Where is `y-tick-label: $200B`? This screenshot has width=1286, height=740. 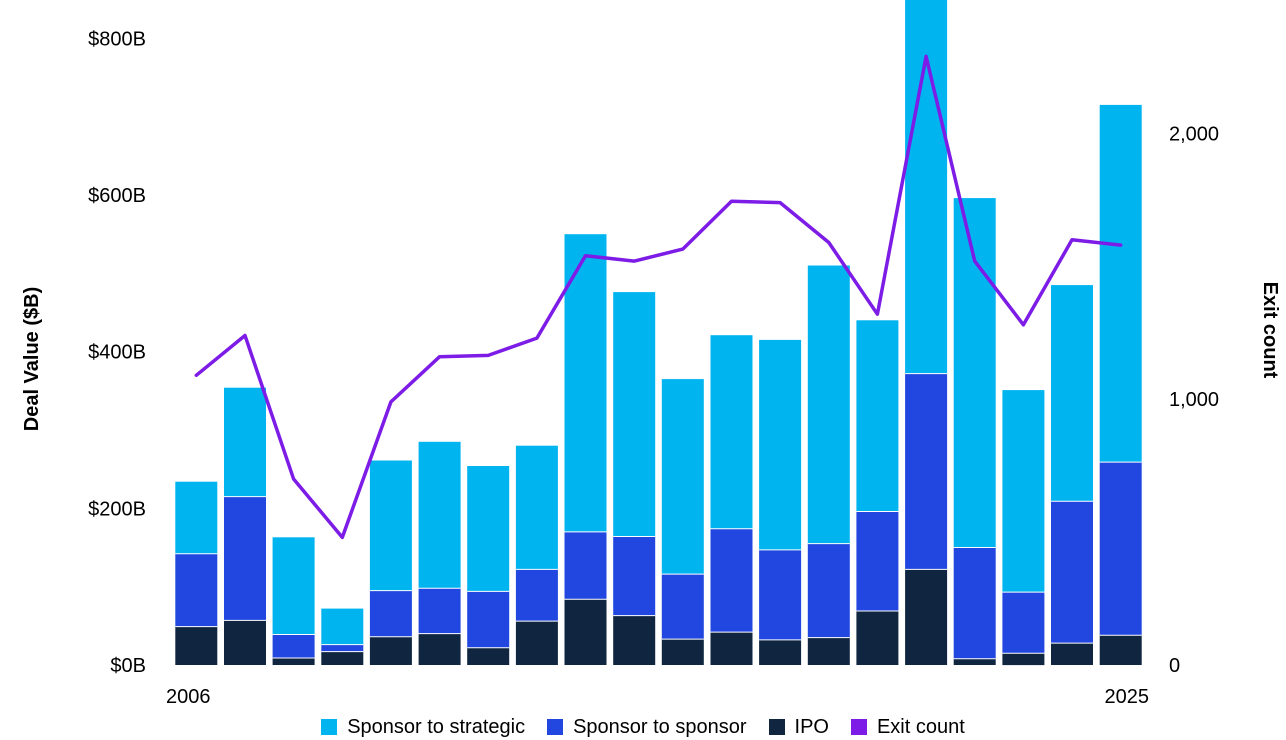
y-tick-label: $200B is located at coordinates (117, 509).